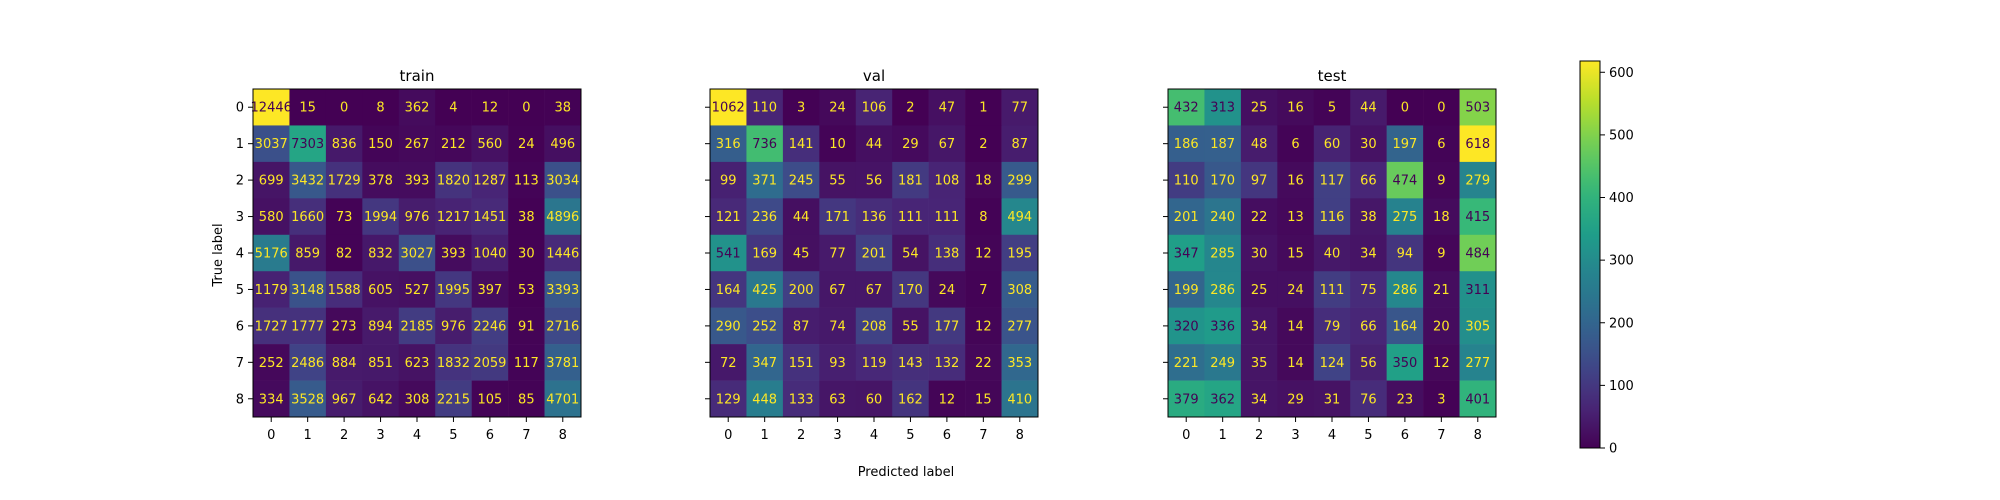 The width and height of the screenshot is (2000, 500). What do you see at coordinates (218, 255) in the screenshot?
I see `y-axis-label: True label` at bounding box center [218, 255].